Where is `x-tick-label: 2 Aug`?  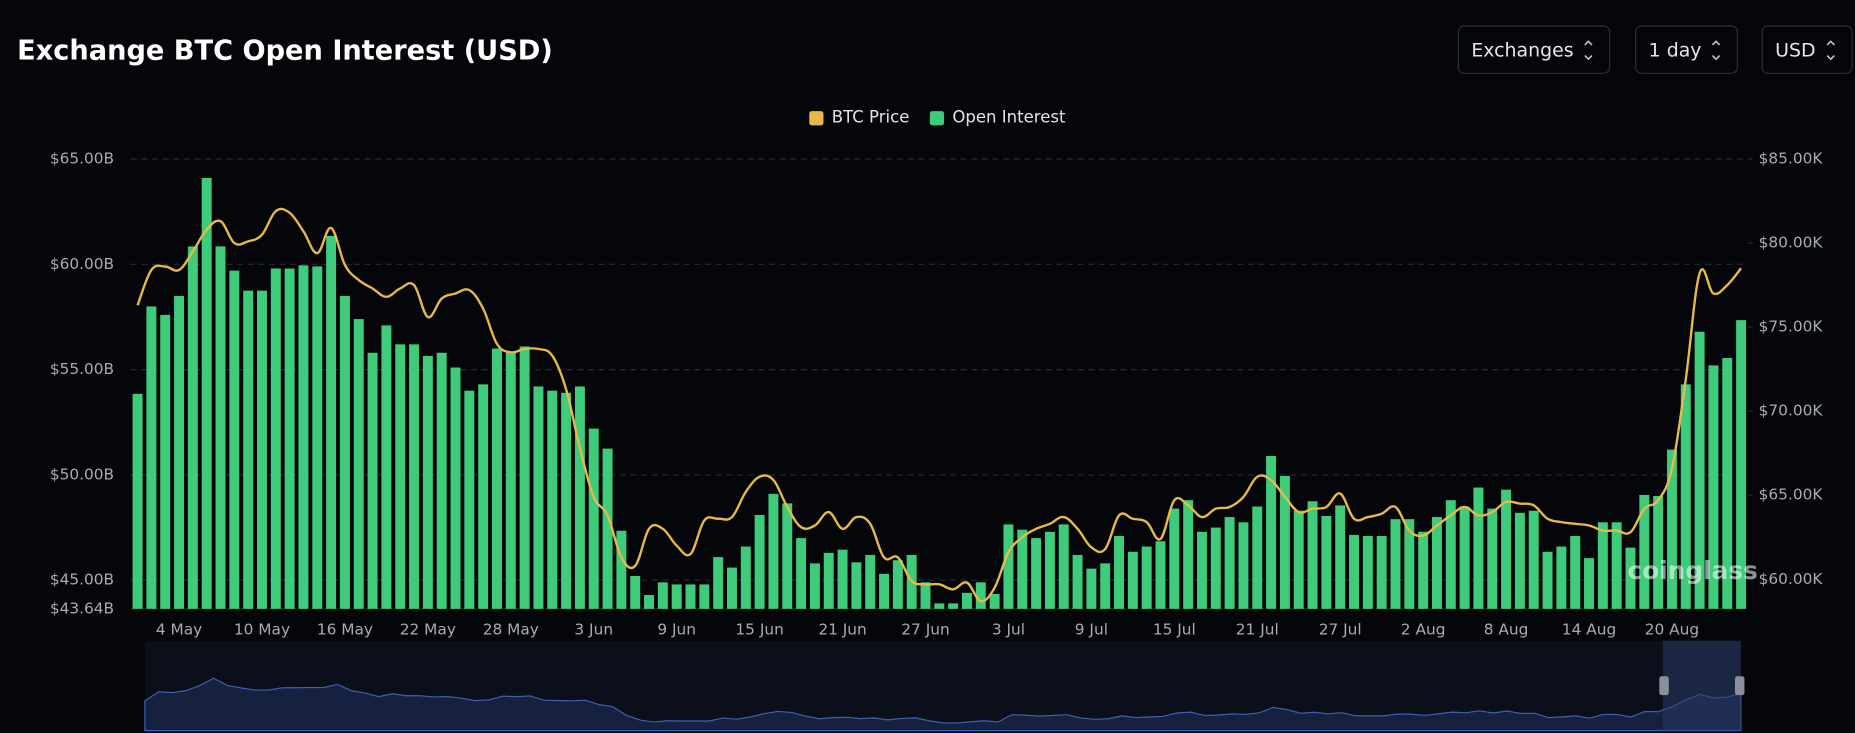
x-tick-label: 2 Aug is located at coordinates (1423, 630).